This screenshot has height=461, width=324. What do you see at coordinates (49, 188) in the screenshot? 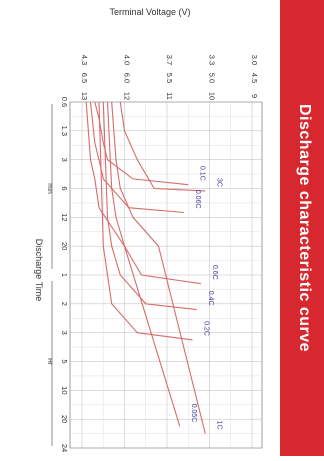
I see `unit-label-min: min` at bounding box center [49, 188].